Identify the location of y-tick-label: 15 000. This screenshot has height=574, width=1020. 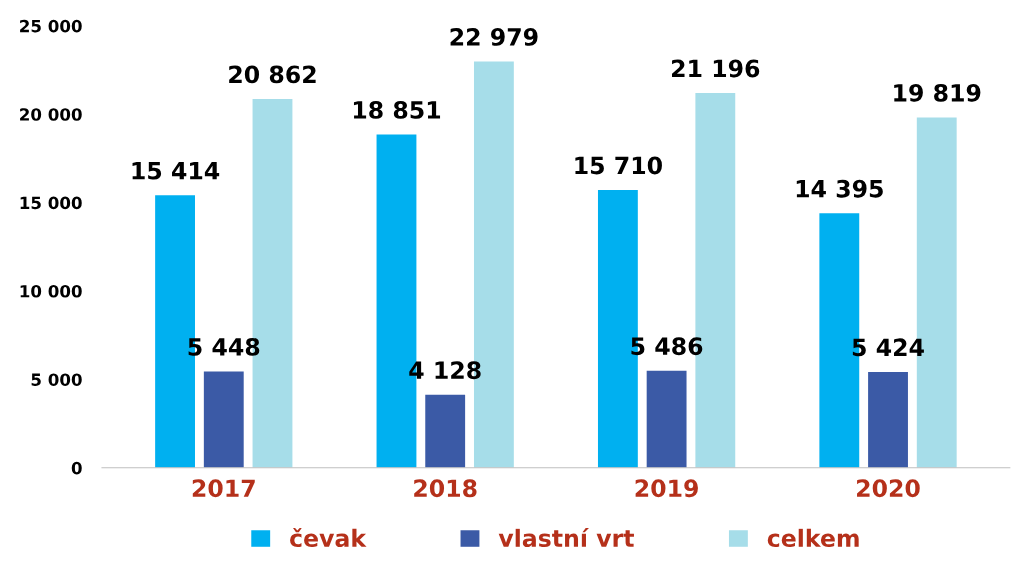
(51, 203).